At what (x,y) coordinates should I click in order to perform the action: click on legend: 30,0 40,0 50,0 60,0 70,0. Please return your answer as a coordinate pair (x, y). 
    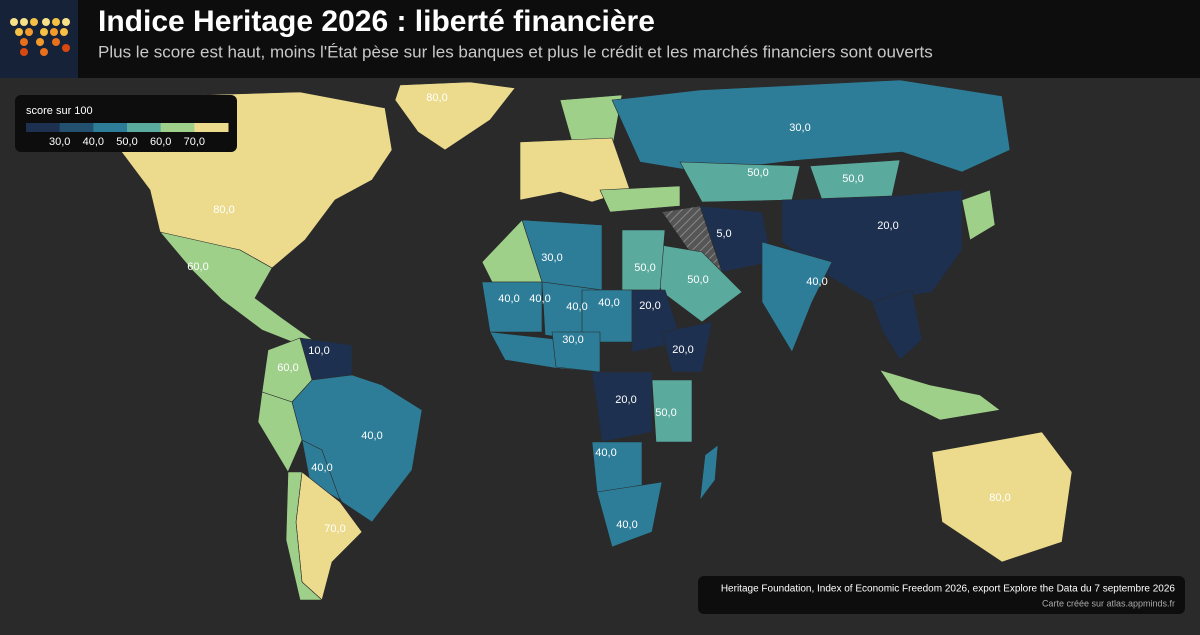
    Looking at the image, I should click on (127, 135).